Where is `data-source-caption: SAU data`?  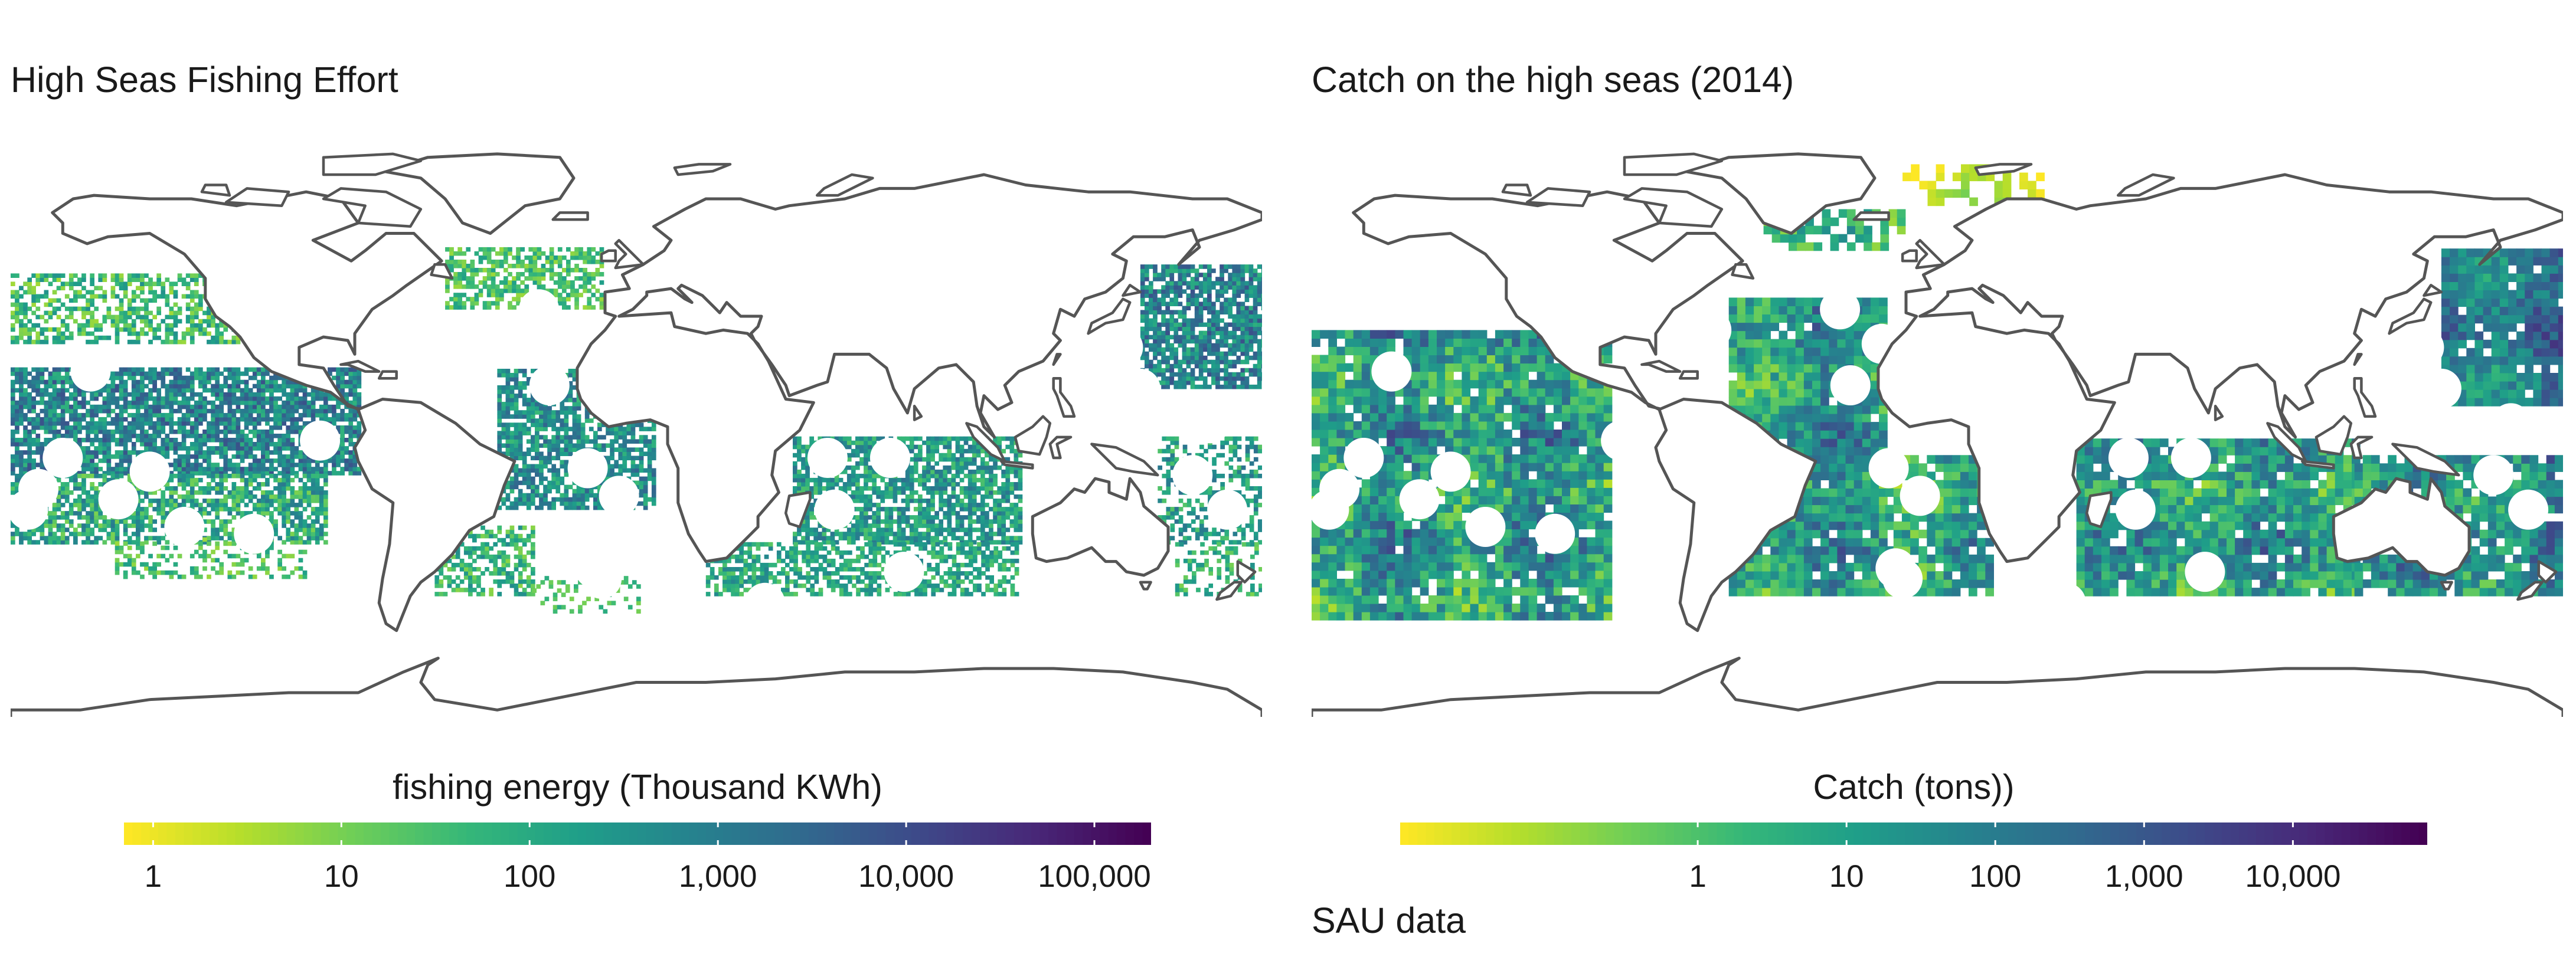
data-source-caption: SAU data is located at coordinates (1389, 920).